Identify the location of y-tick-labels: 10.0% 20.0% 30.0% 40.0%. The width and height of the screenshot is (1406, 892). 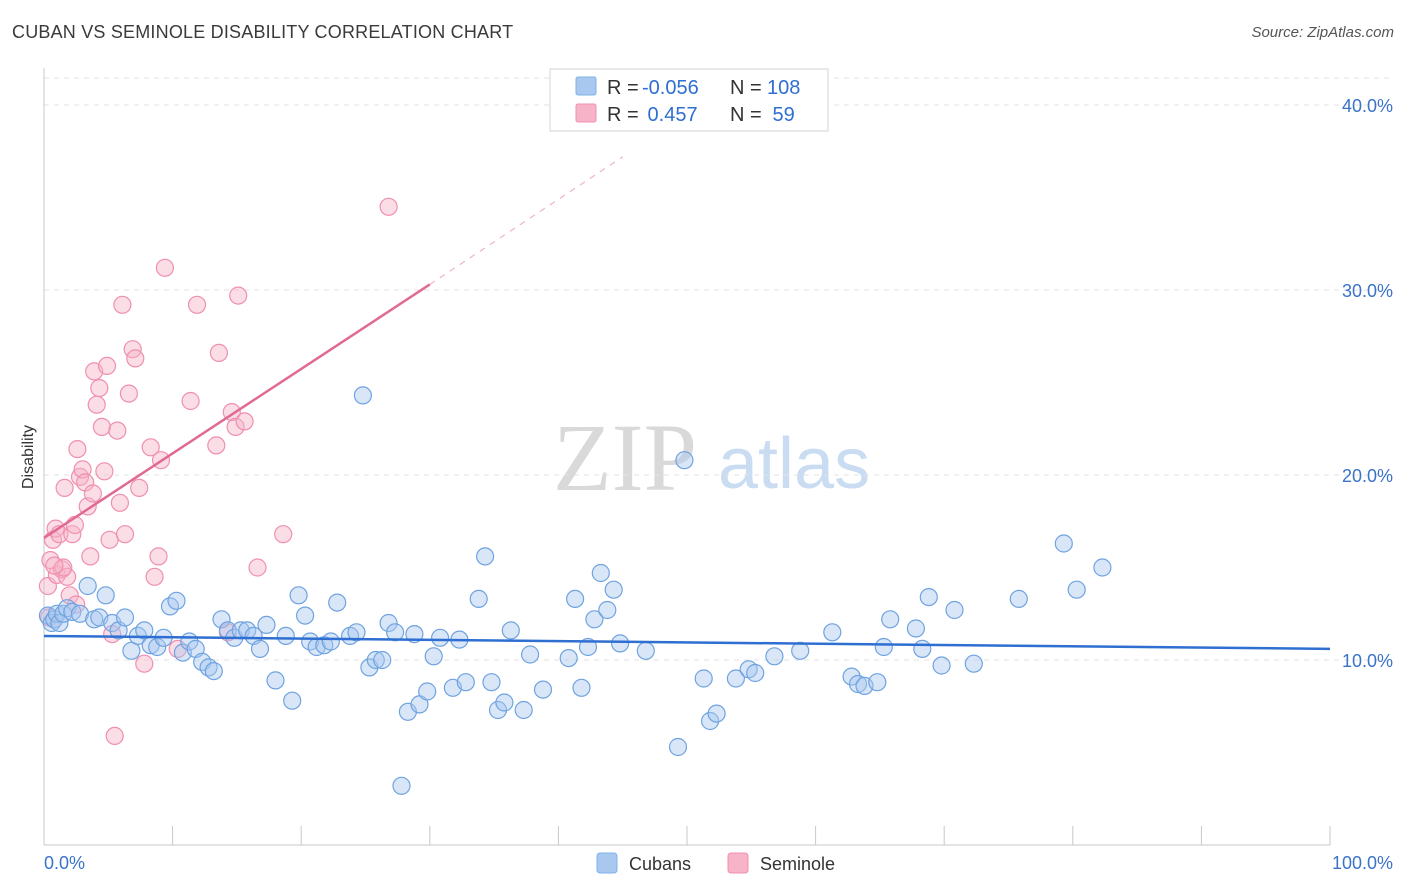
(1367, 383).